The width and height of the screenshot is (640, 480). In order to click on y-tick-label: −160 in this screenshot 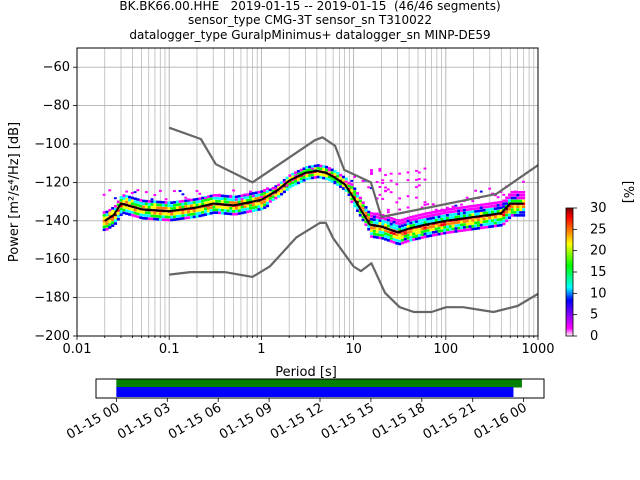, I will do `click(52, 259)`.